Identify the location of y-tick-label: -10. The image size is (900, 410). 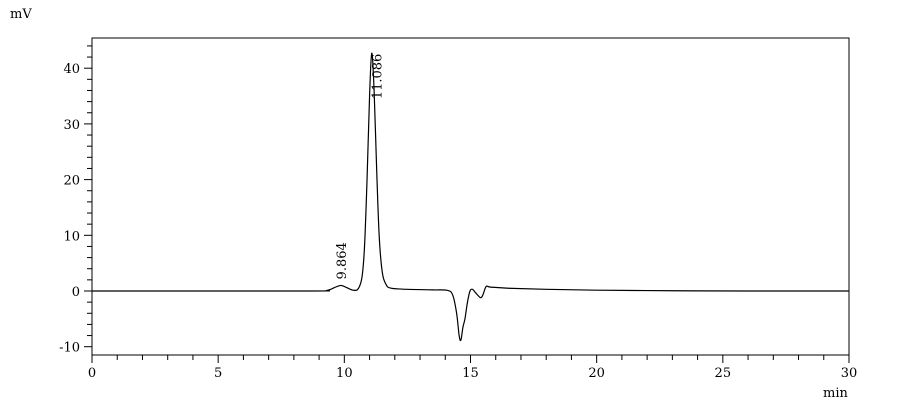
(69, 348).